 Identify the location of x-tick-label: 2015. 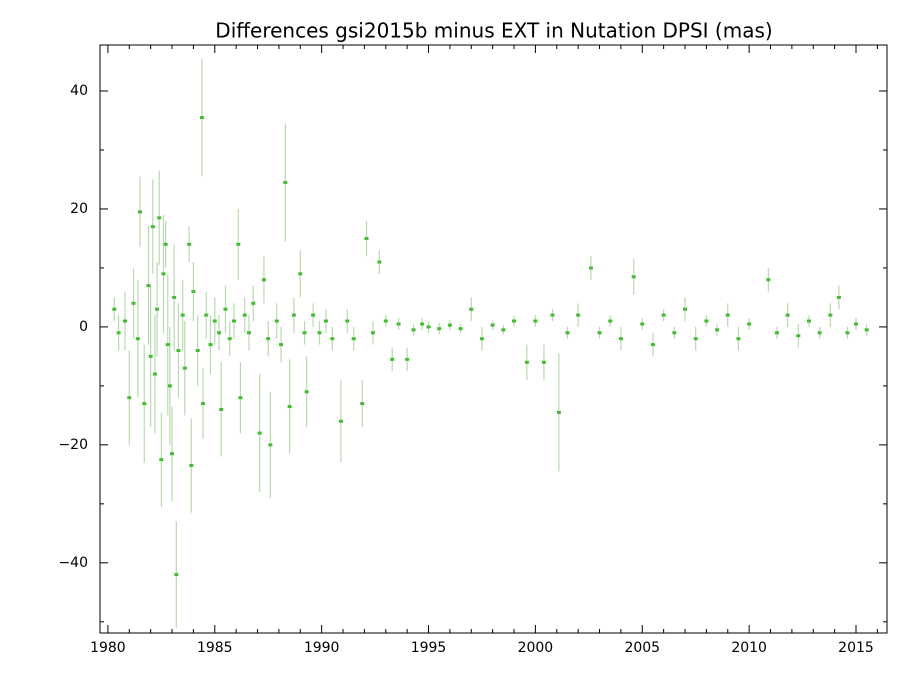
(856, 648).